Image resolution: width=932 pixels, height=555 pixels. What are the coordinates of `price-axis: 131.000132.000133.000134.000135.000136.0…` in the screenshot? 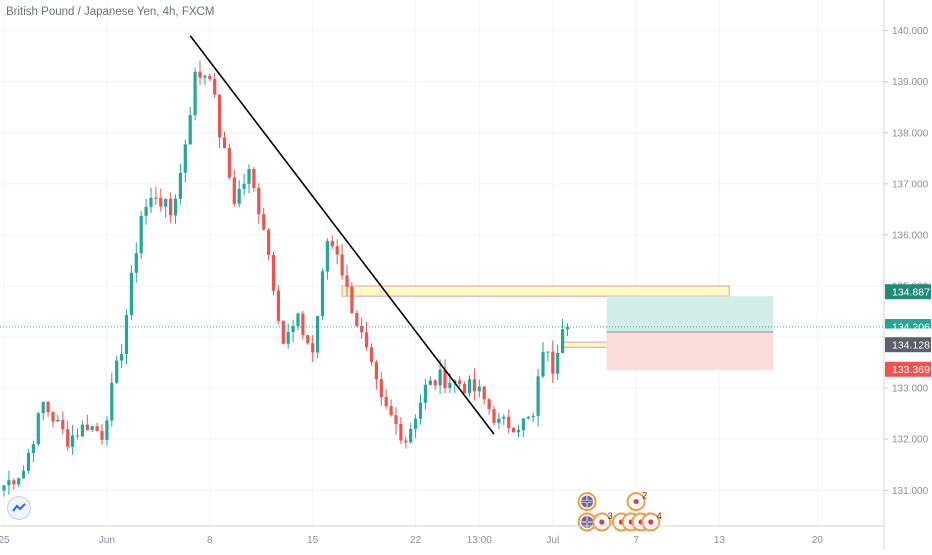 It's located at (906, 275).